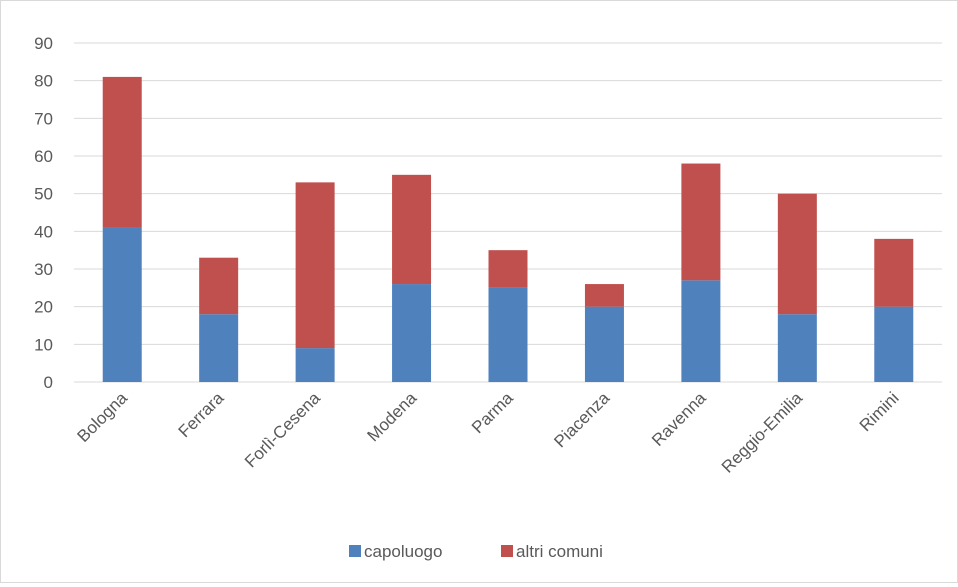 The height and width of the screenshot is (587, 958). I want to click on legend-label: capoluogo, so click(403, 551).